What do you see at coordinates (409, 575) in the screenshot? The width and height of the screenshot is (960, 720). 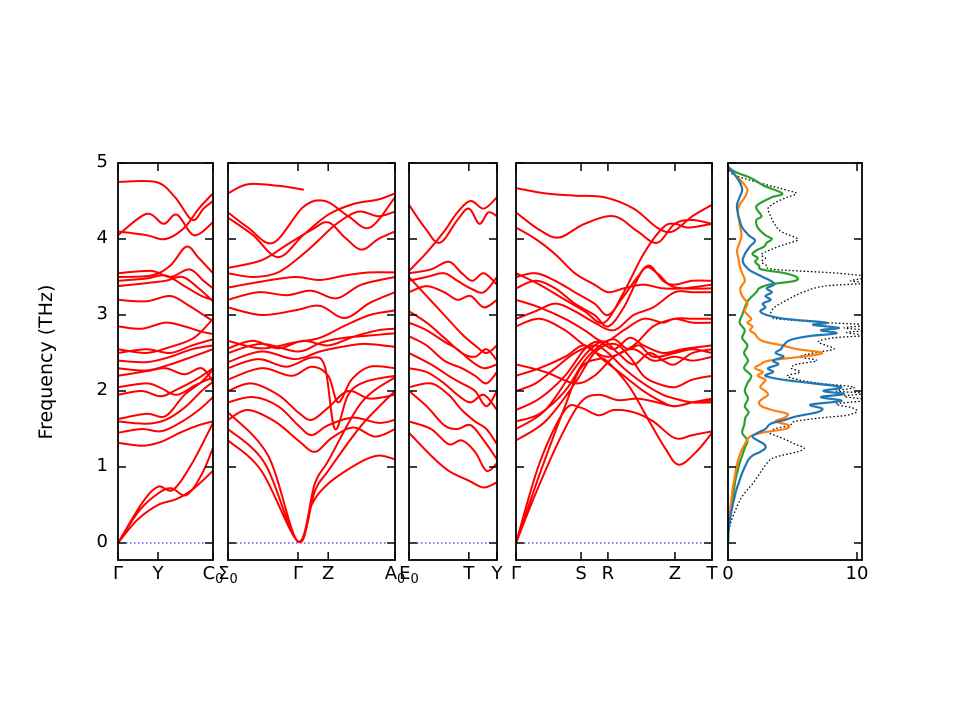 I see `x-tick-label: E0` at bounding box center [409, 575].